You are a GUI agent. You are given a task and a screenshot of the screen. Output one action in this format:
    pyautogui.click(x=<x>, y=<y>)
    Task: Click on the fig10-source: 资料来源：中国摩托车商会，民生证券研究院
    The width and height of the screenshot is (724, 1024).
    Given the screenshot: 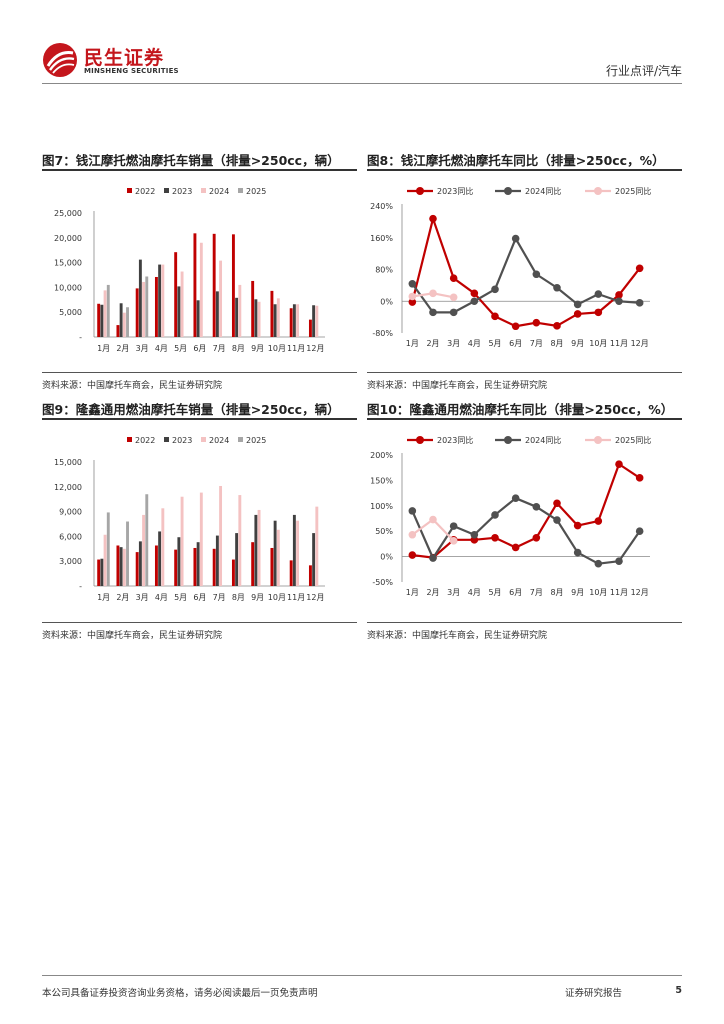 What is the action you would take?
    pyautogui.click(x=457, y=636)
    